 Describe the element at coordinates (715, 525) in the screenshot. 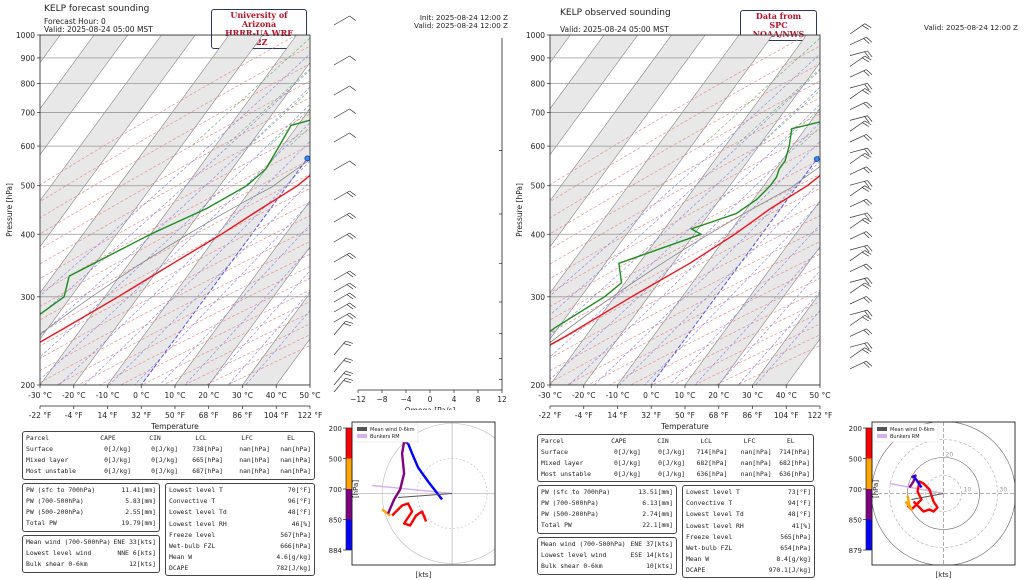

I see `row-label: Lowest level RH` at that location.